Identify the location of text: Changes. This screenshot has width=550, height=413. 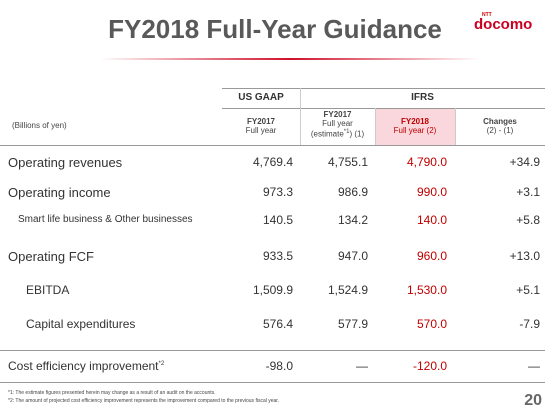
(500, 121).